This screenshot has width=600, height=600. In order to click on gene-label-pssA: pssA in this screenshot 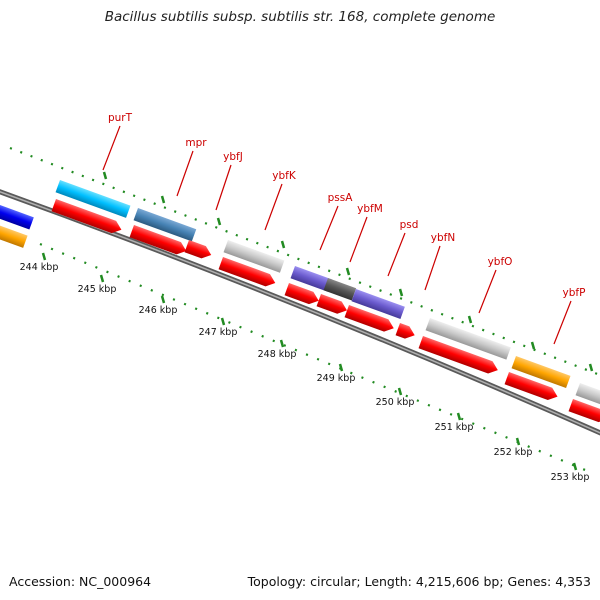, I will do `click(341, 198)`.